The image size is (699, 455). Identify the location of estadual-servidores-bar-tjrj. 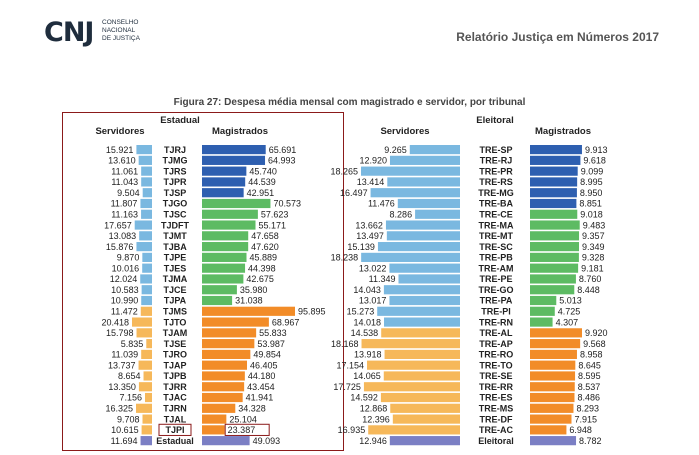
(144, 150).